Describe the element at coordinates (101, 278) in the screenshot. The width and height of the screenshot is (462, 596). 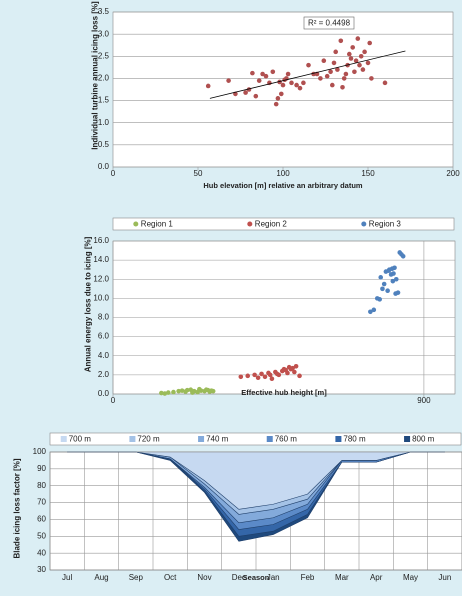
I see `y-tick-label: 12.0` at that location.